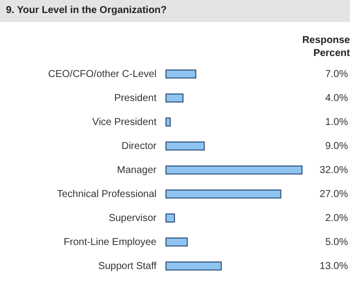 The width and height of the screenshot is (356, 284). What do you see at coordinates (336, 122) in the screenshot?
I see `data-label: 1.0%` at bounding box center [336, 122].